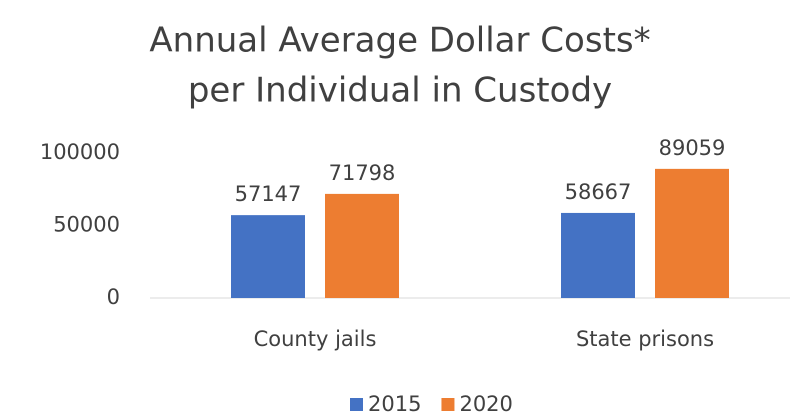  What do you see at coordinates (113, 297) in the screenshot?
I see `y-tick-label: 0` at bounding box center [113, 297].